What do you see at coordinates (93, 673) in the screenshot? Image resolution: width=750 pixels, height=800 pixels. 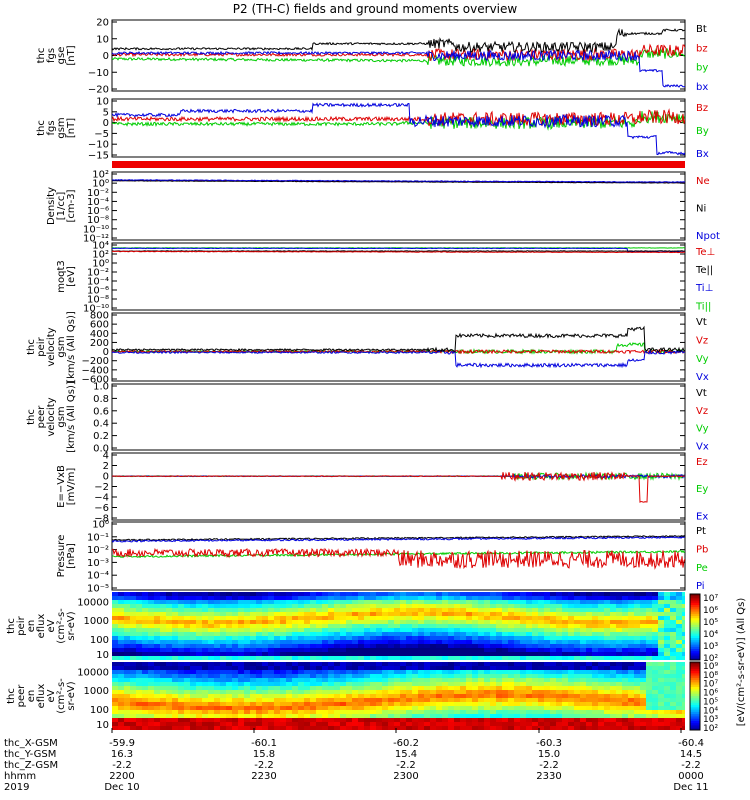 I see `ytick-label: 10000` at bounding box center [93, 673].